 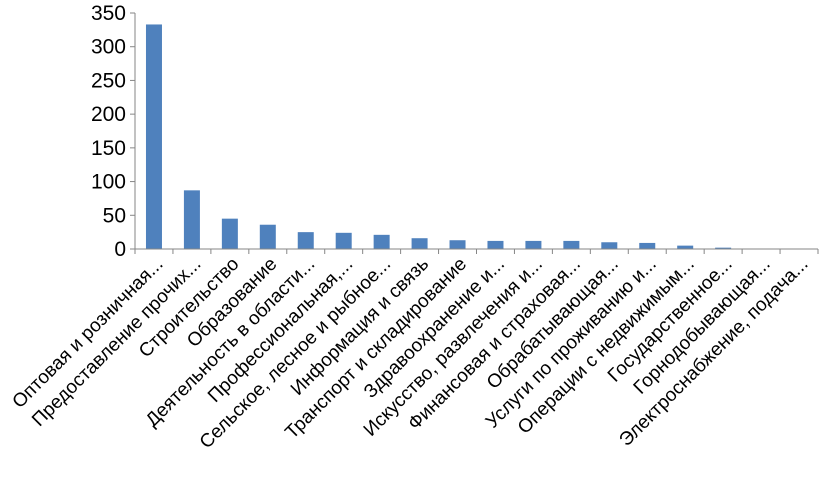 I want to click on y-tick-label: 0, so click(x=120, y=249).